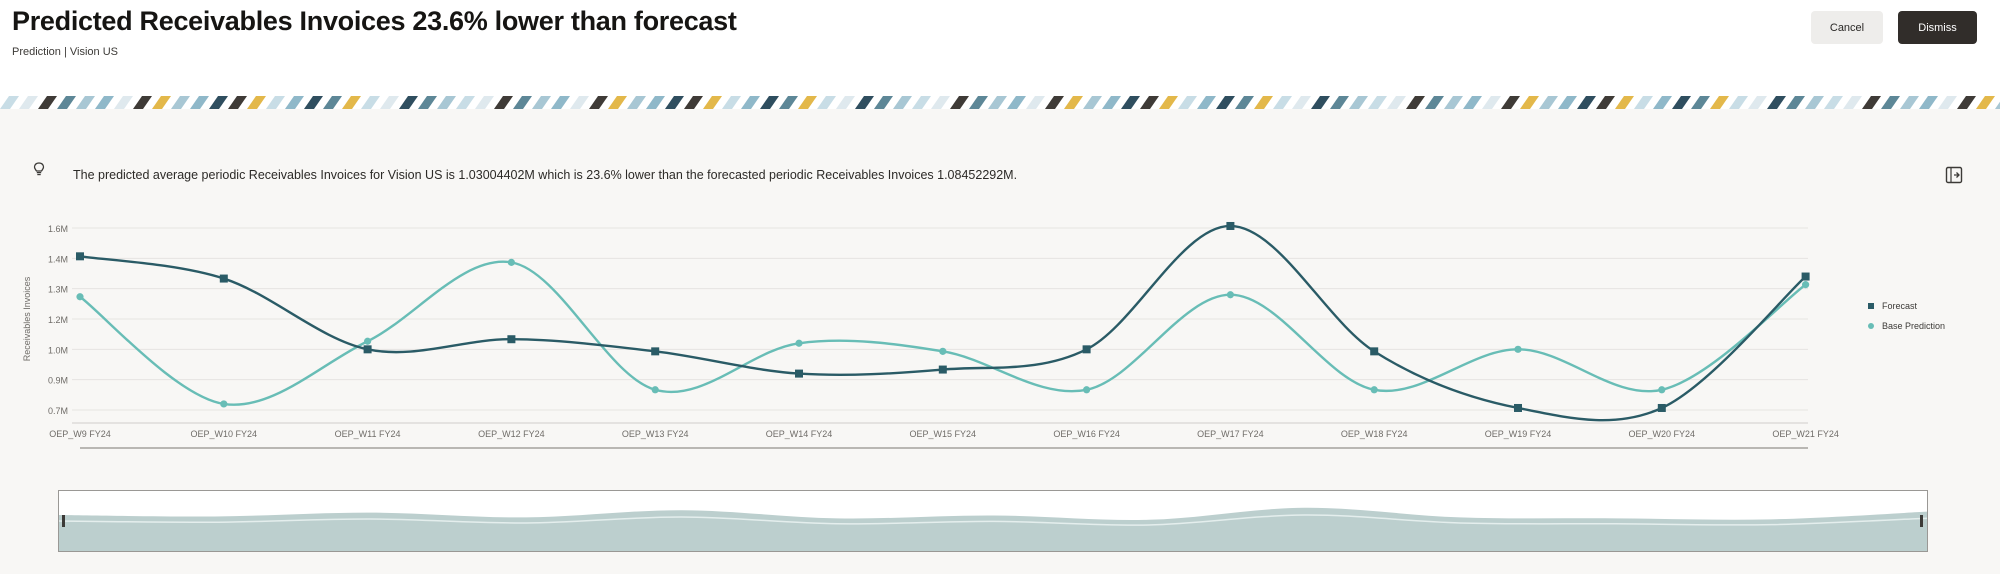  Describe the element at coordinates (58, 411) in the screenshot. I see `y-tick-label: 0.7M` at that location.